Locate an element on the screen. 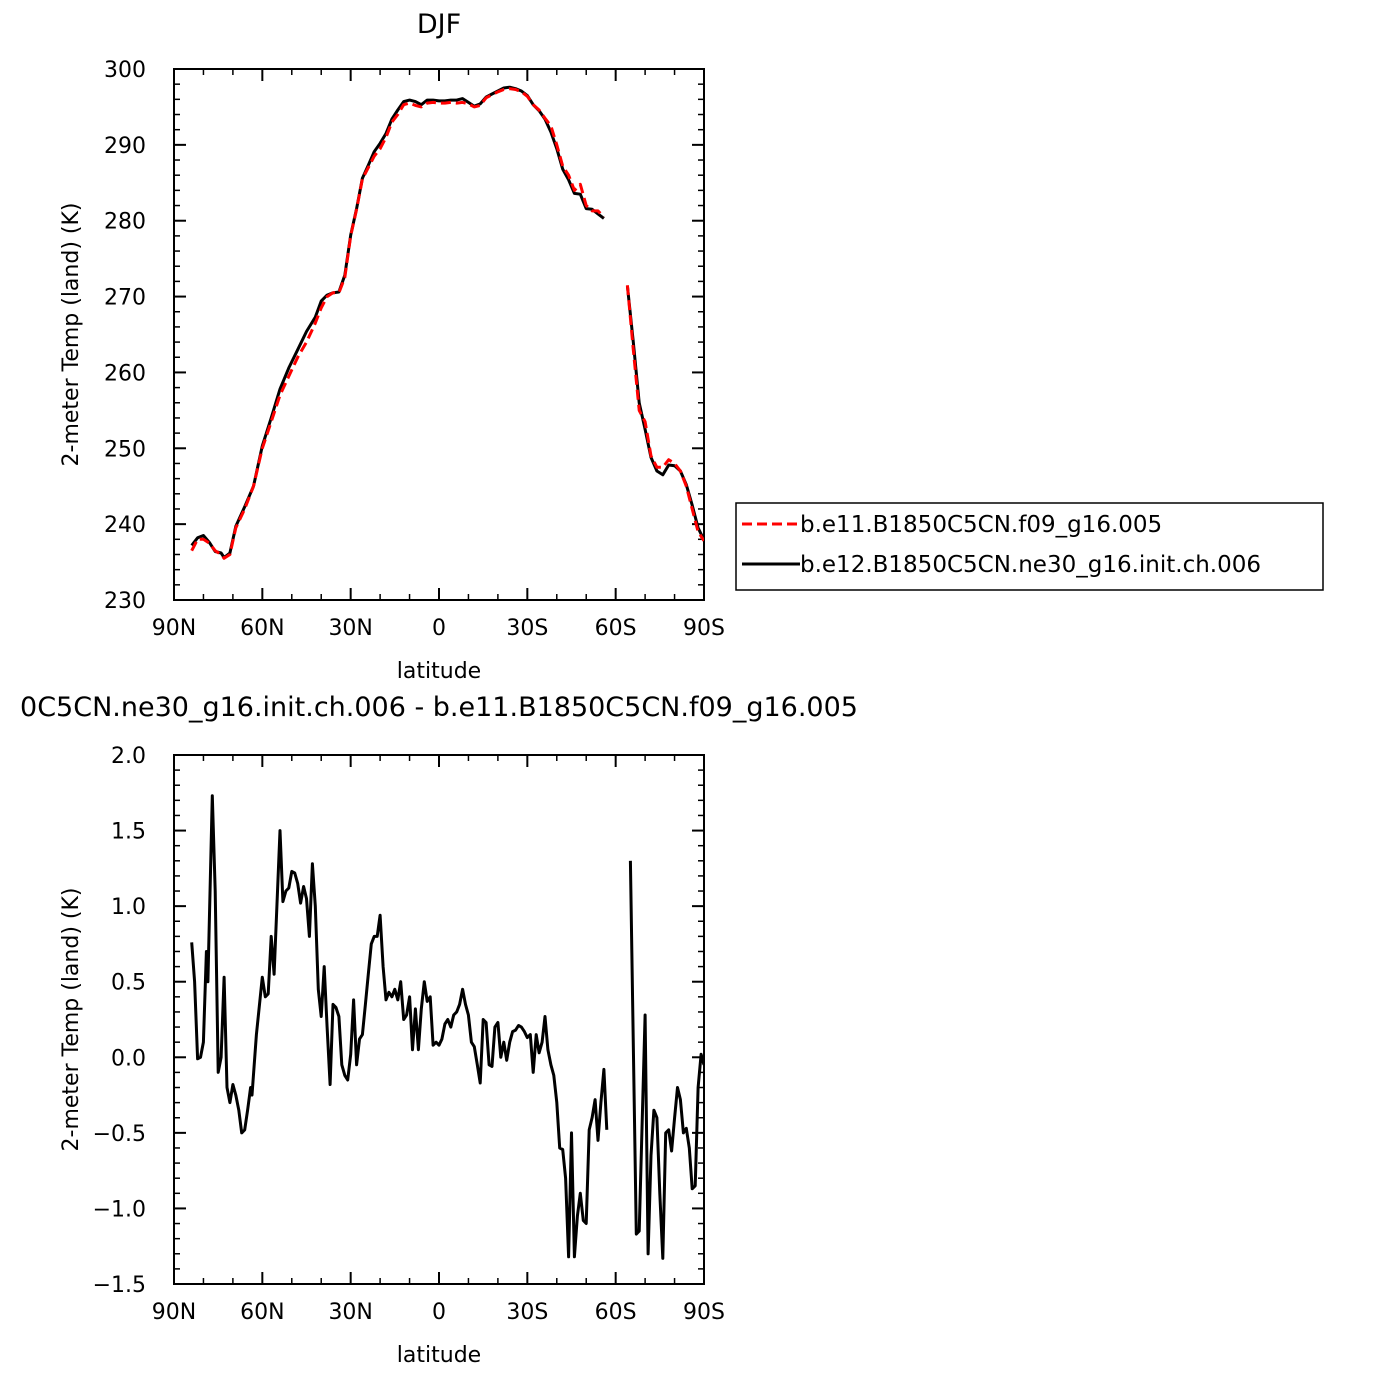 The height and width of the screenshot is (1381, 1380). legend-label-0: b.e11.B1850C5CN.f09_g16.005 is located at coordinates (981, 525).